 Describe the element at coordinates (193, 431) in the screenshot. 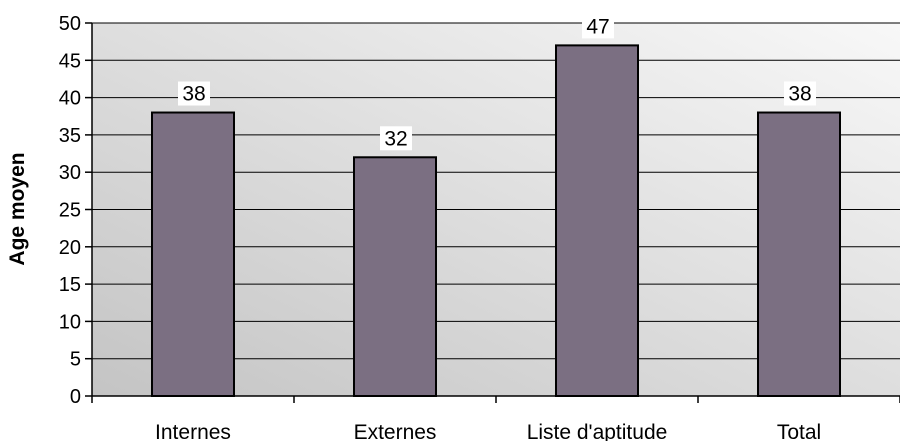

I see `x-category-label: Internes` at that location.